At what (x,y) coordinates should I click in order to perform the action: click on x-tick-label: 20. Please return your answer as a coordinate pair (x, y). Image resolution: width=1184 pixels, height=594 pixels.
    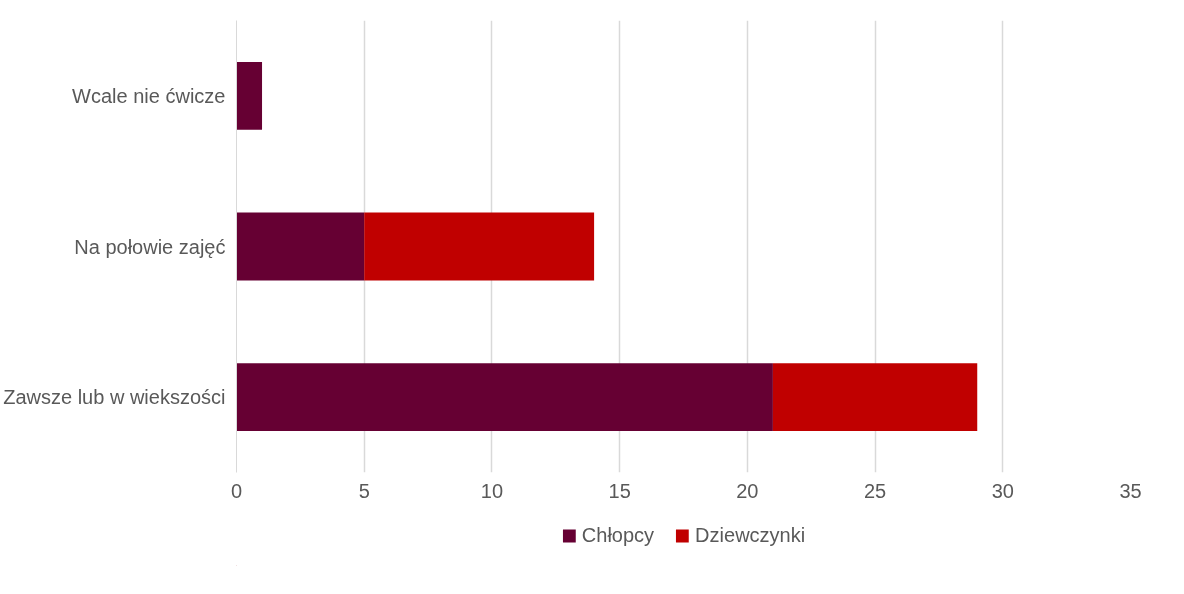
    Looking at the image, I should click on (747, 490).